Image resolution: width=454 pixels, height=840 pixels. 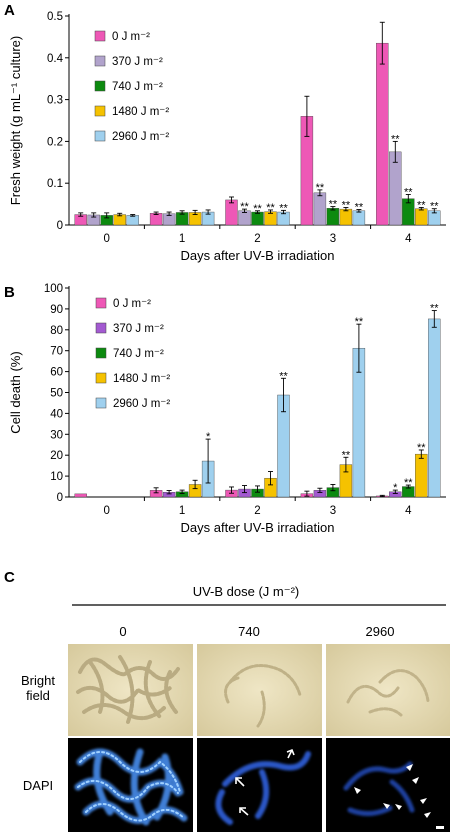 What do you see at coordinates (392, 791) in the screenshot?
I see `arrowhead-icon` at bounding box center [392, 791].